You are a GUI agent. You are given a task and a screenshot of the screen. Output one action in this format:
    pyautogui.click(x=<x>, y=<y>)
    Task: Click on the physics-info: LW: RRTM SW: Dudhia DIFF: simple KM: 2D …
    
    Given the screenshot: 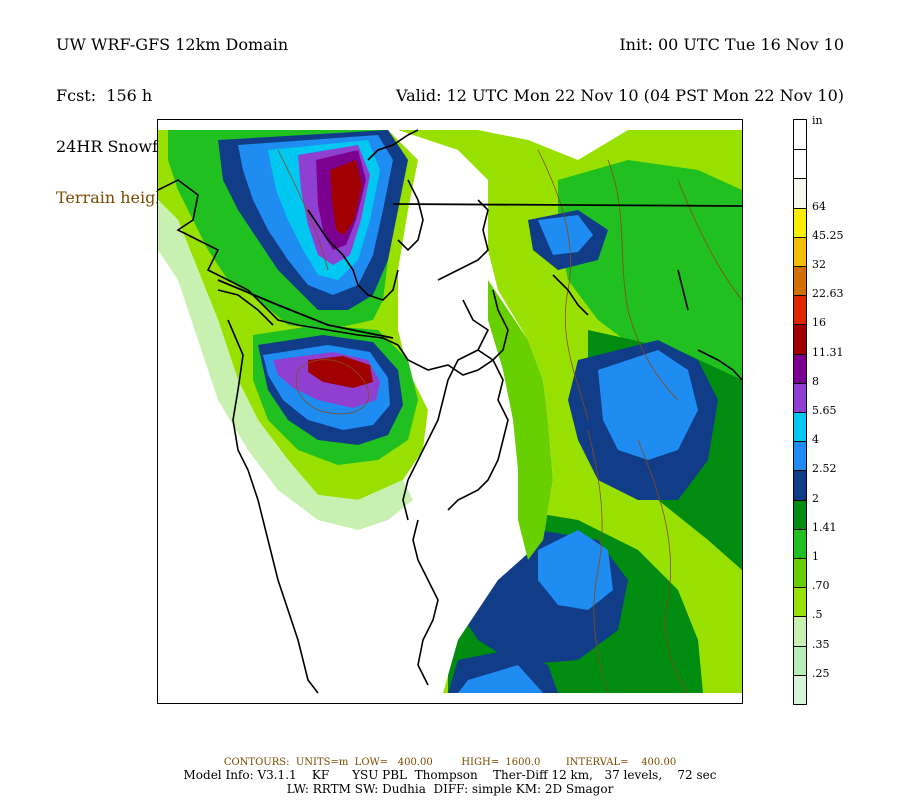 What is the action you would take?
    pyautogui.click(x=450, y=789)
    